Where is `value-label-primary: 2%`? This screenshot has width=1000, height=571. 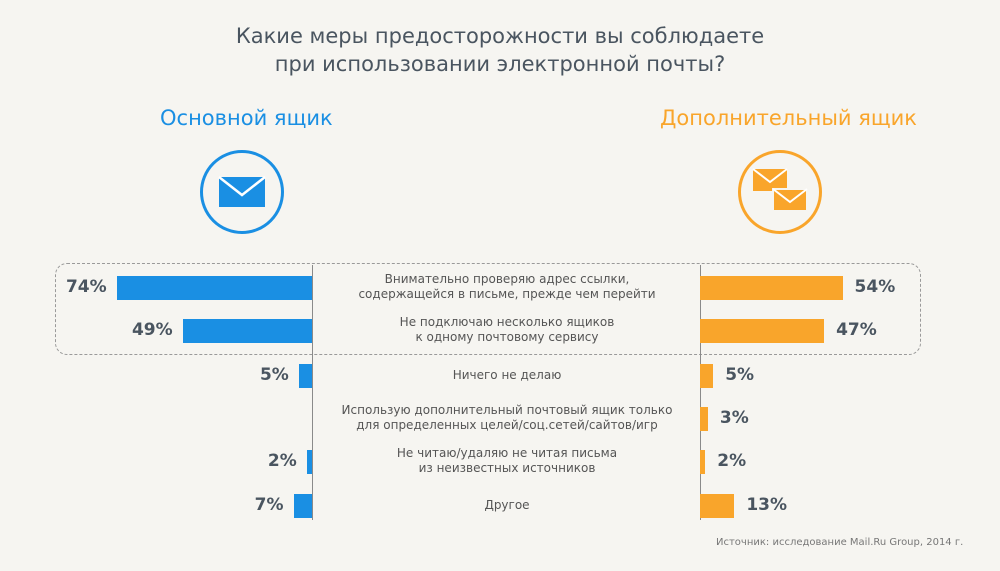
value-label-primary: 2% is located at coordinates (282, 461).